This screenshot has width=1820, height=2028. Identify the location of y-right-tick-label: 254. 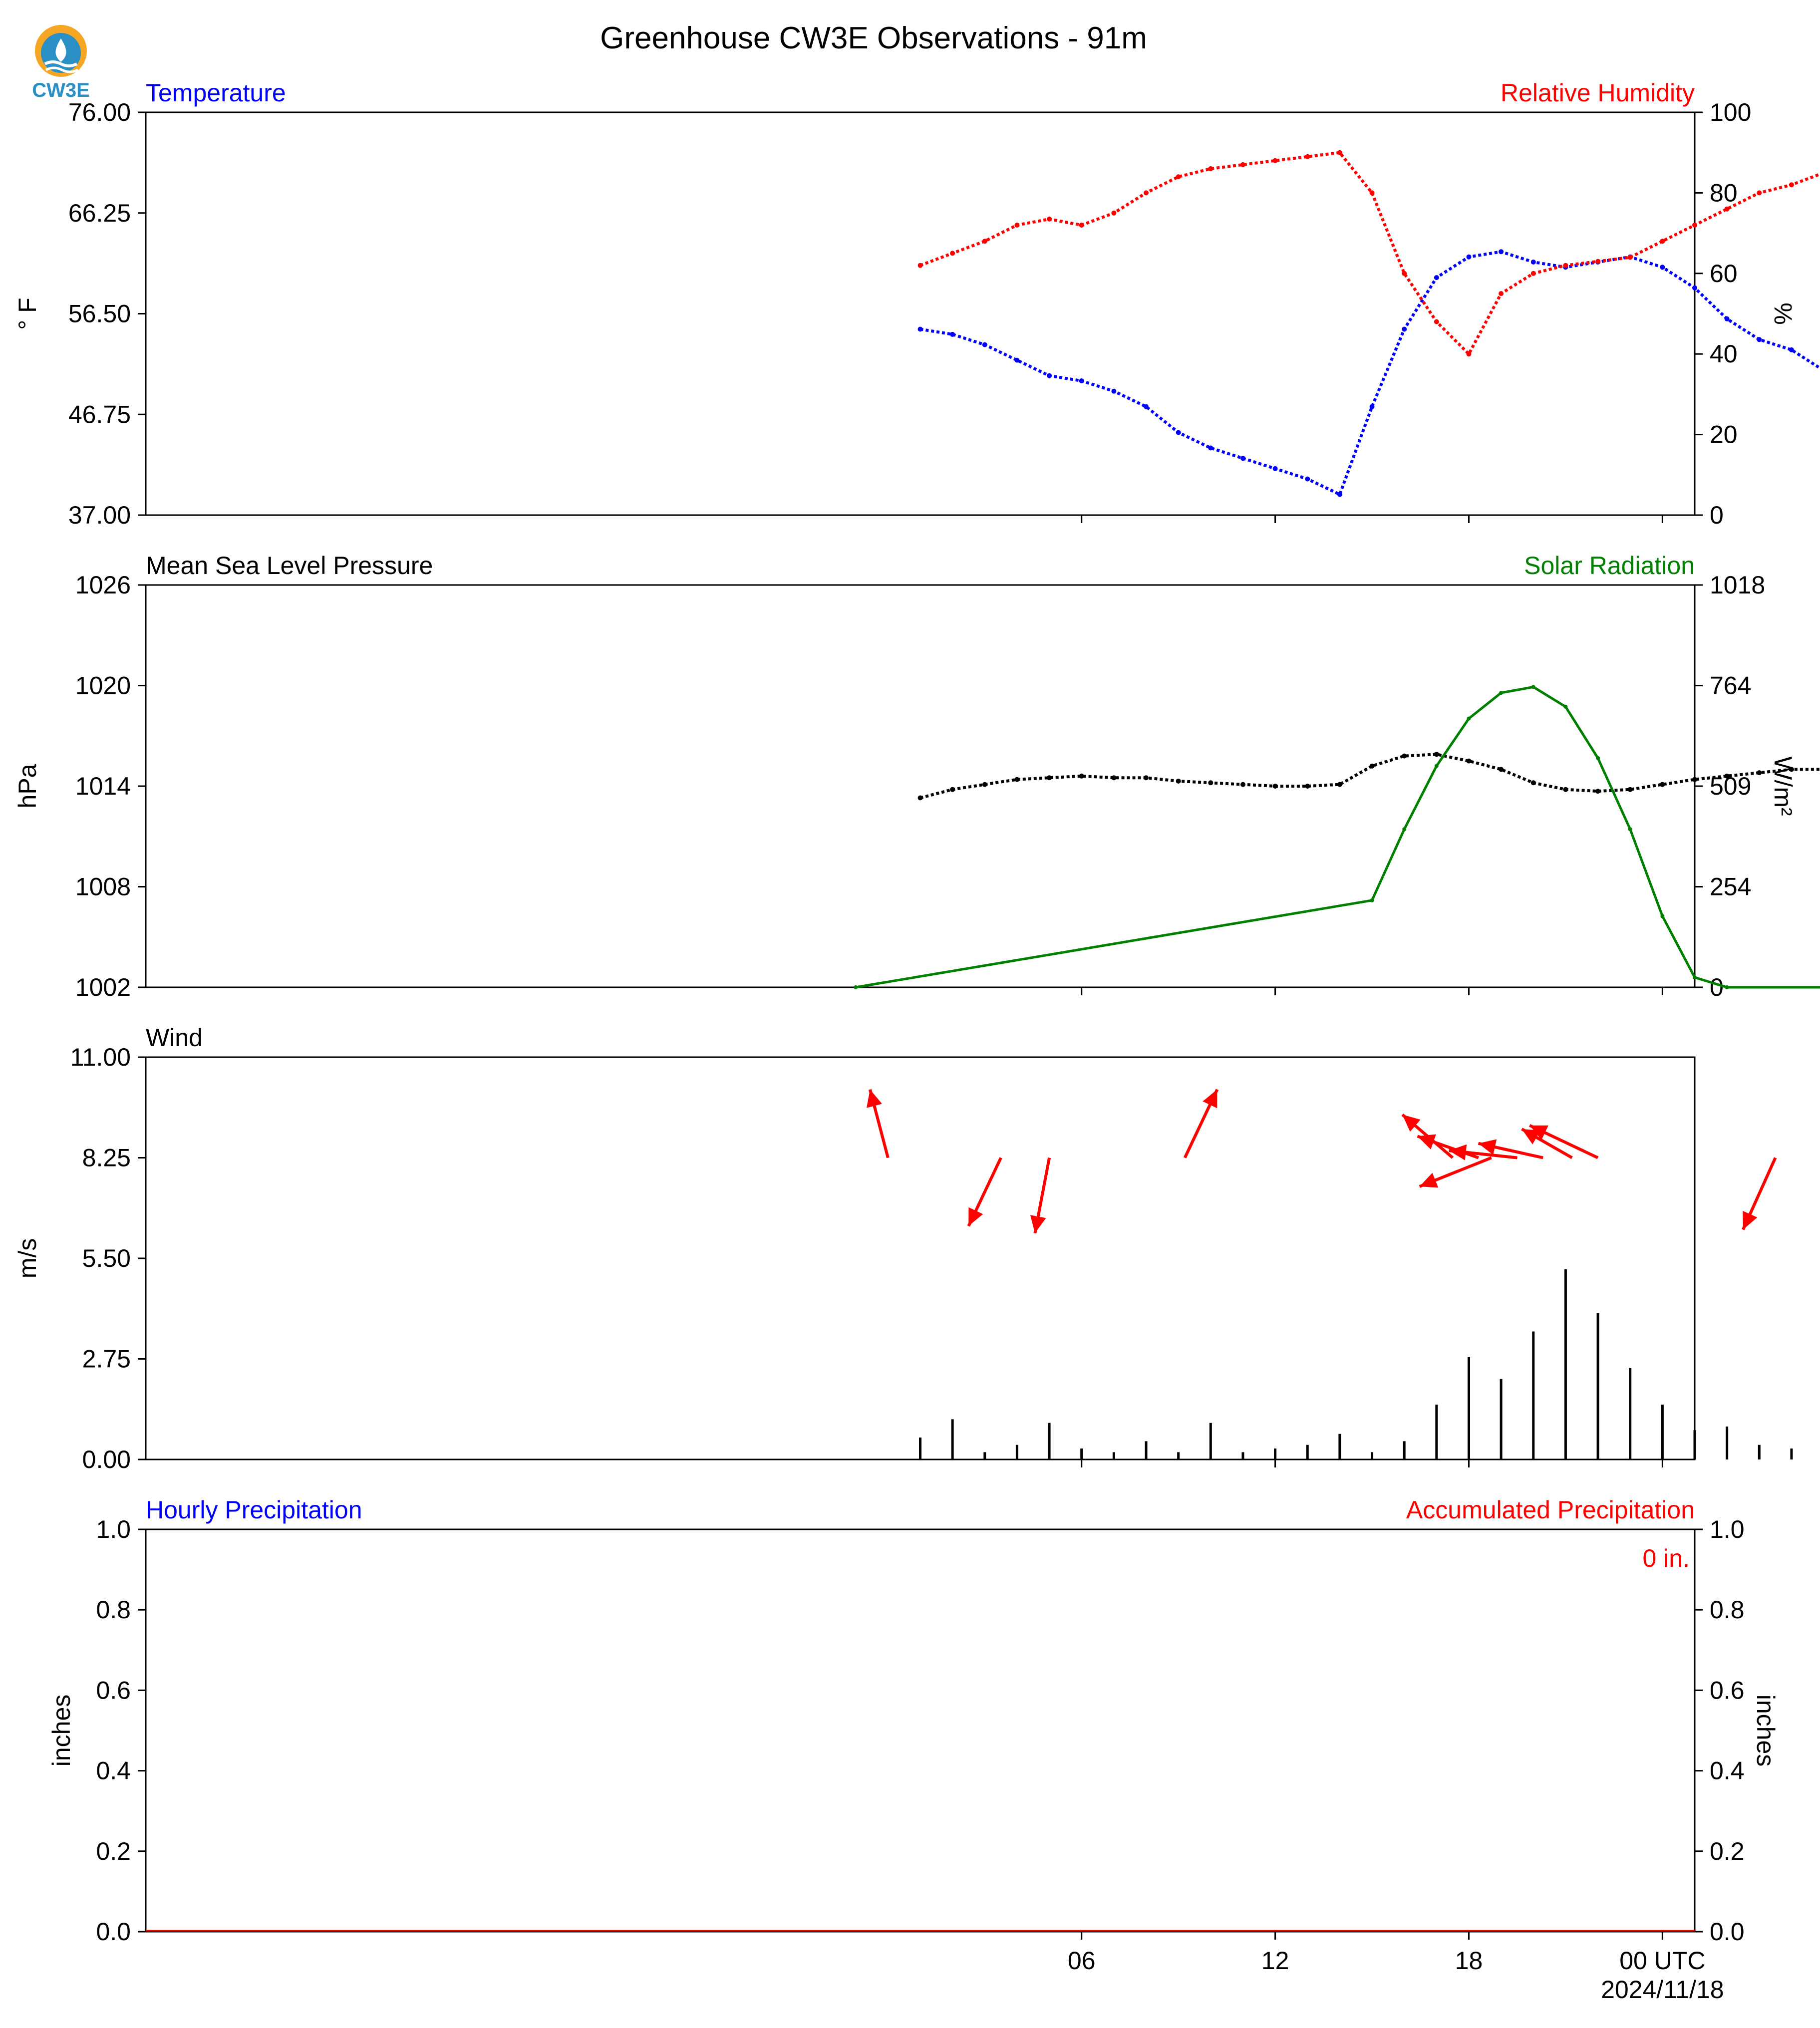
(1730, 887).